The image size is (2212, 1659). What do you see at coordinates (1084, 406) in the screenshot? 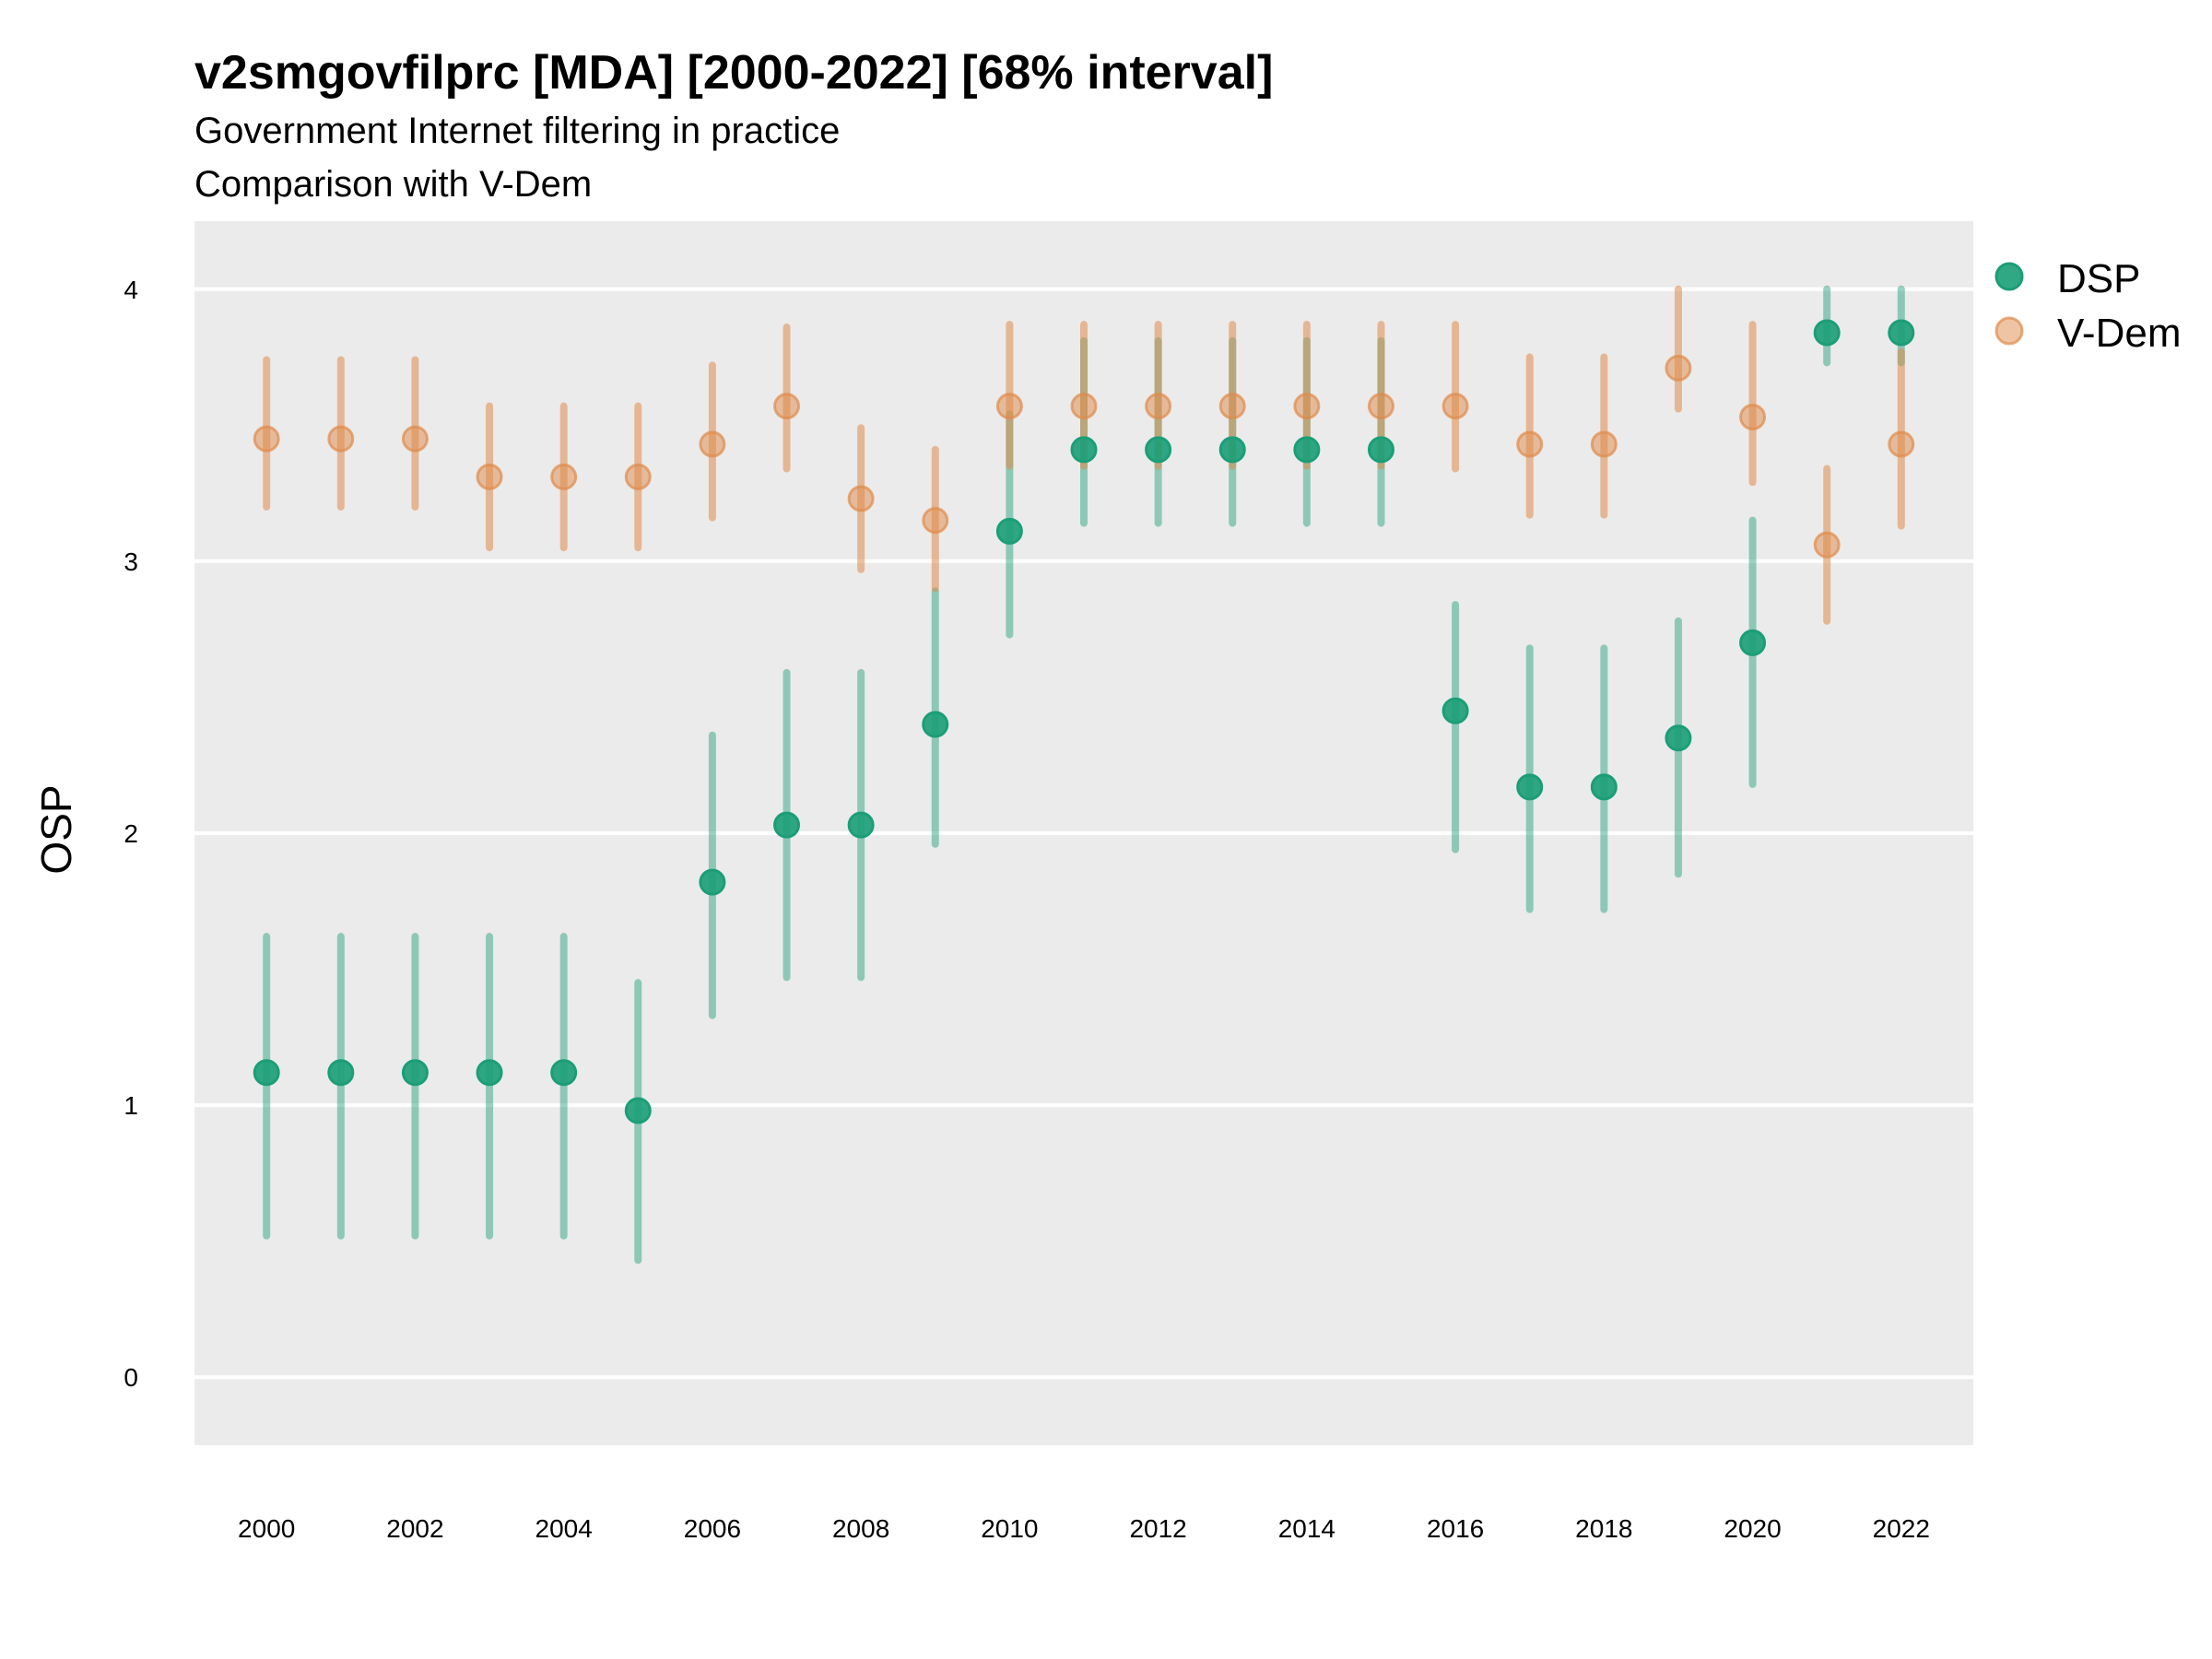
I see `point-vdem-2011` at bounding box center [1084, 406].